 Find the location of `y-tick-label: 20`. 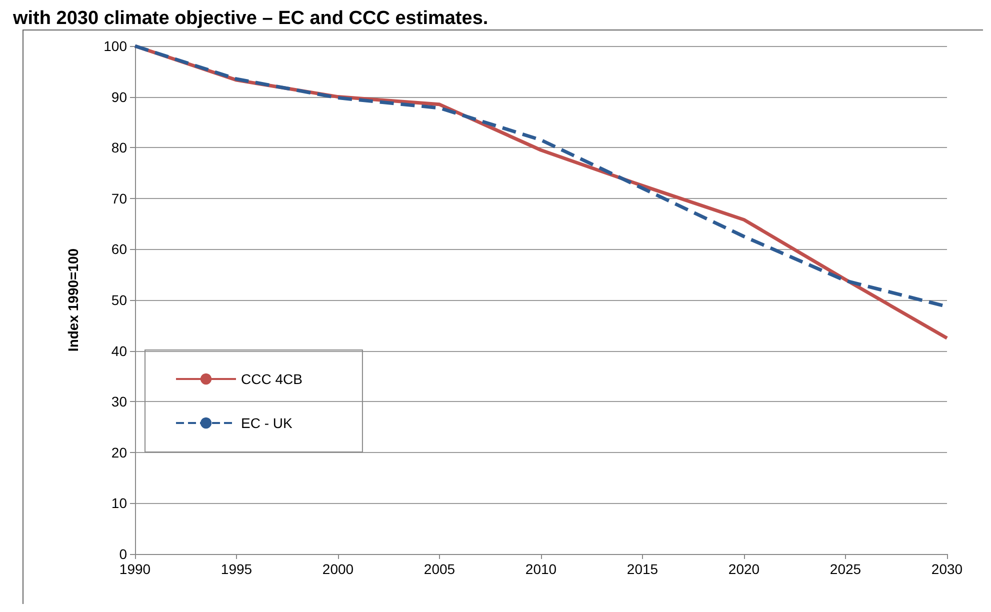

y-tick-label: 20 is located at coordinates (119, 452).